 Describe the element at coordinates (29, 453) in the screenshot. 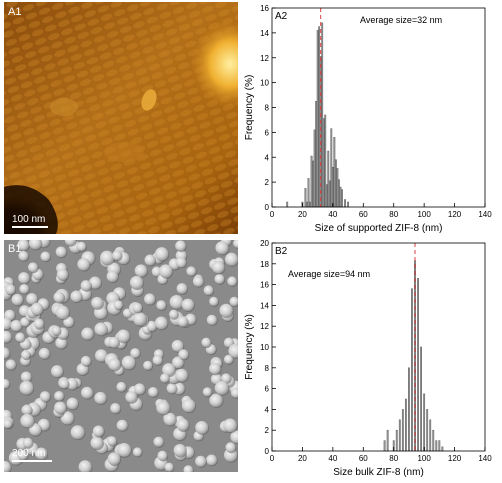

I see `scale-bar-label: 200 nm` at that location.